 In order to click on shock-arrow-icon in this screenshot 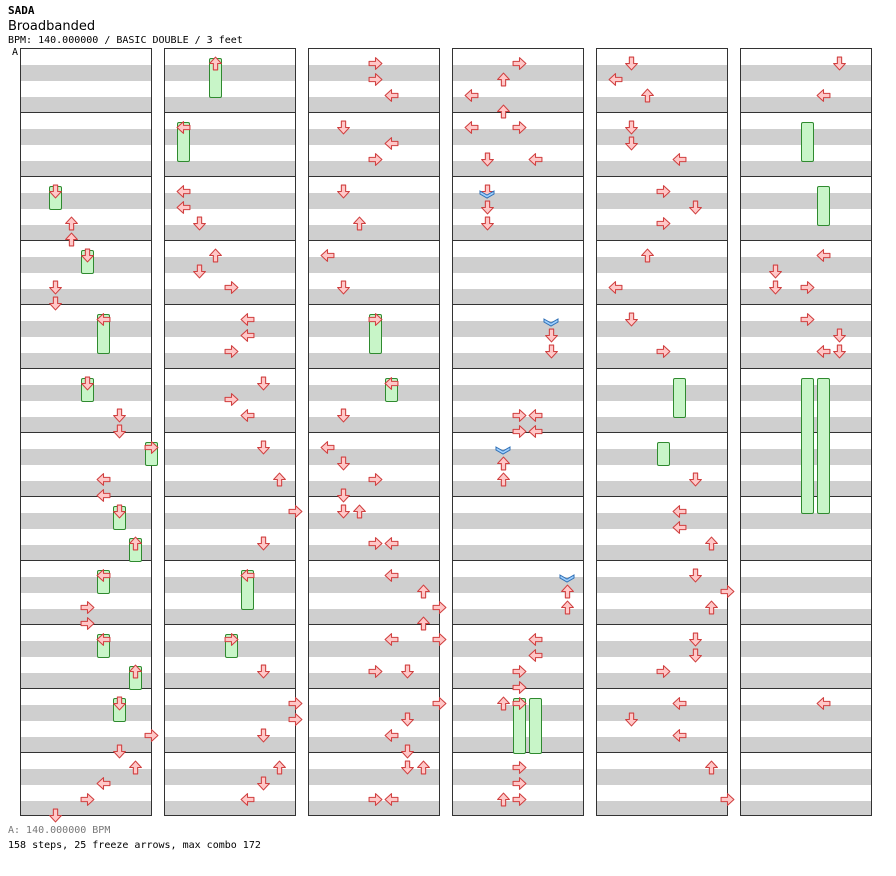, I will do `click(551, 322)`.